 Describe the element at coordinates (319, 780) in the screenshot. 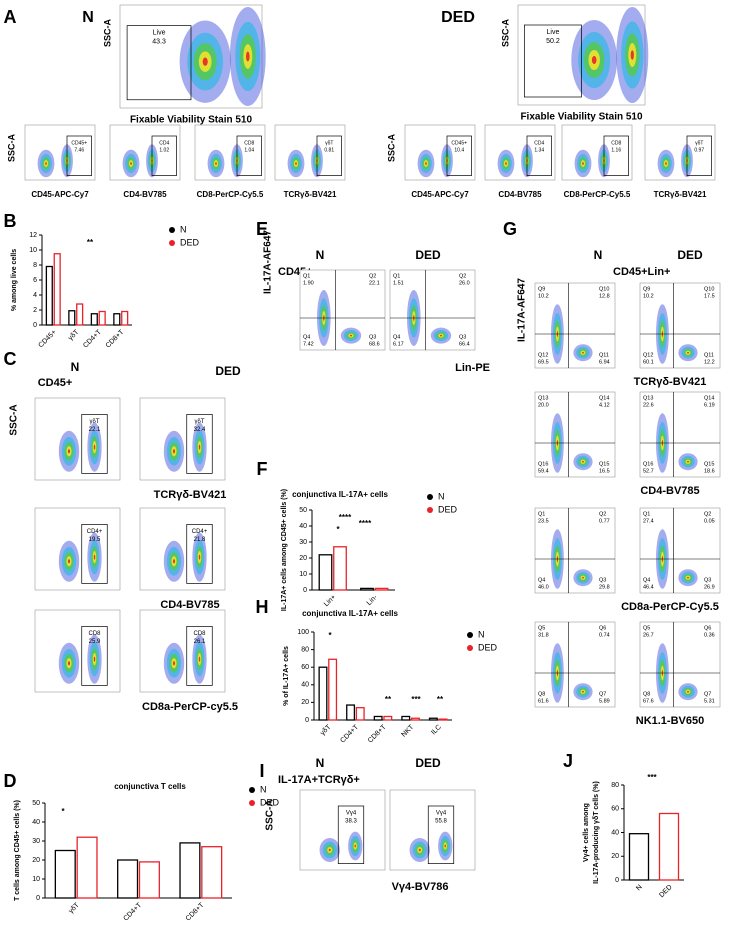

I see `population: IL-17A+TCRγδ+` at that location.